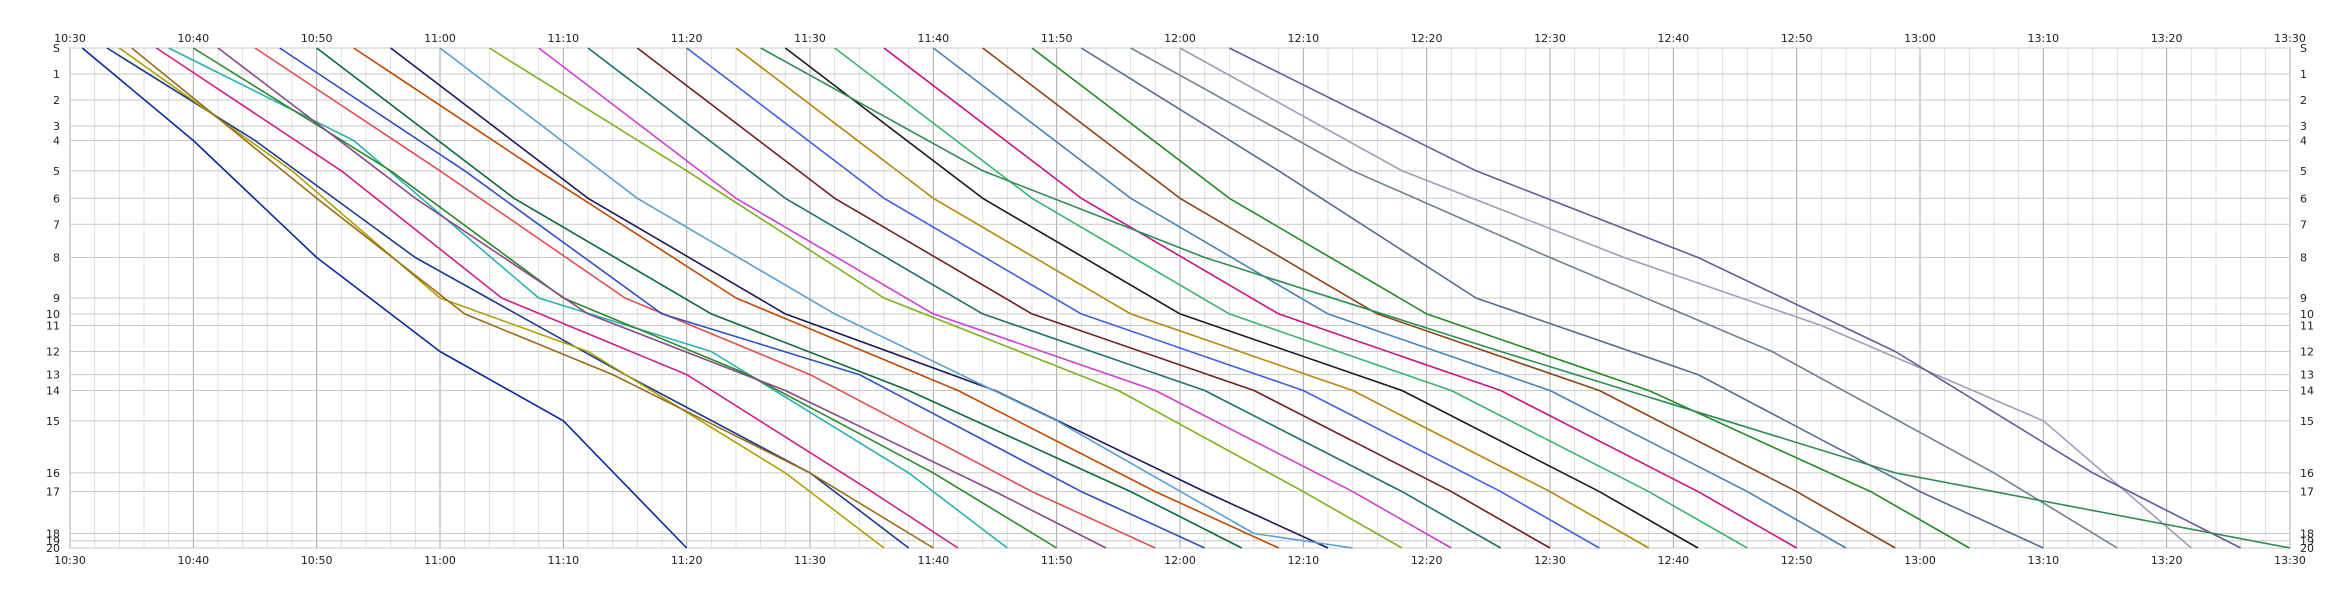  I want to click on checkpoint-label-left: 11, so click(53, 325).